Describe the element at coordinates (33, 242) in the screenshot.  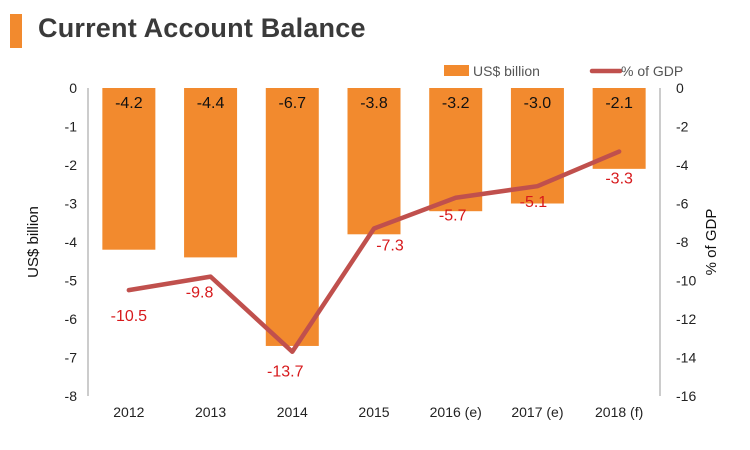
I see `y-axis-title-left: US$ billion` at that location.